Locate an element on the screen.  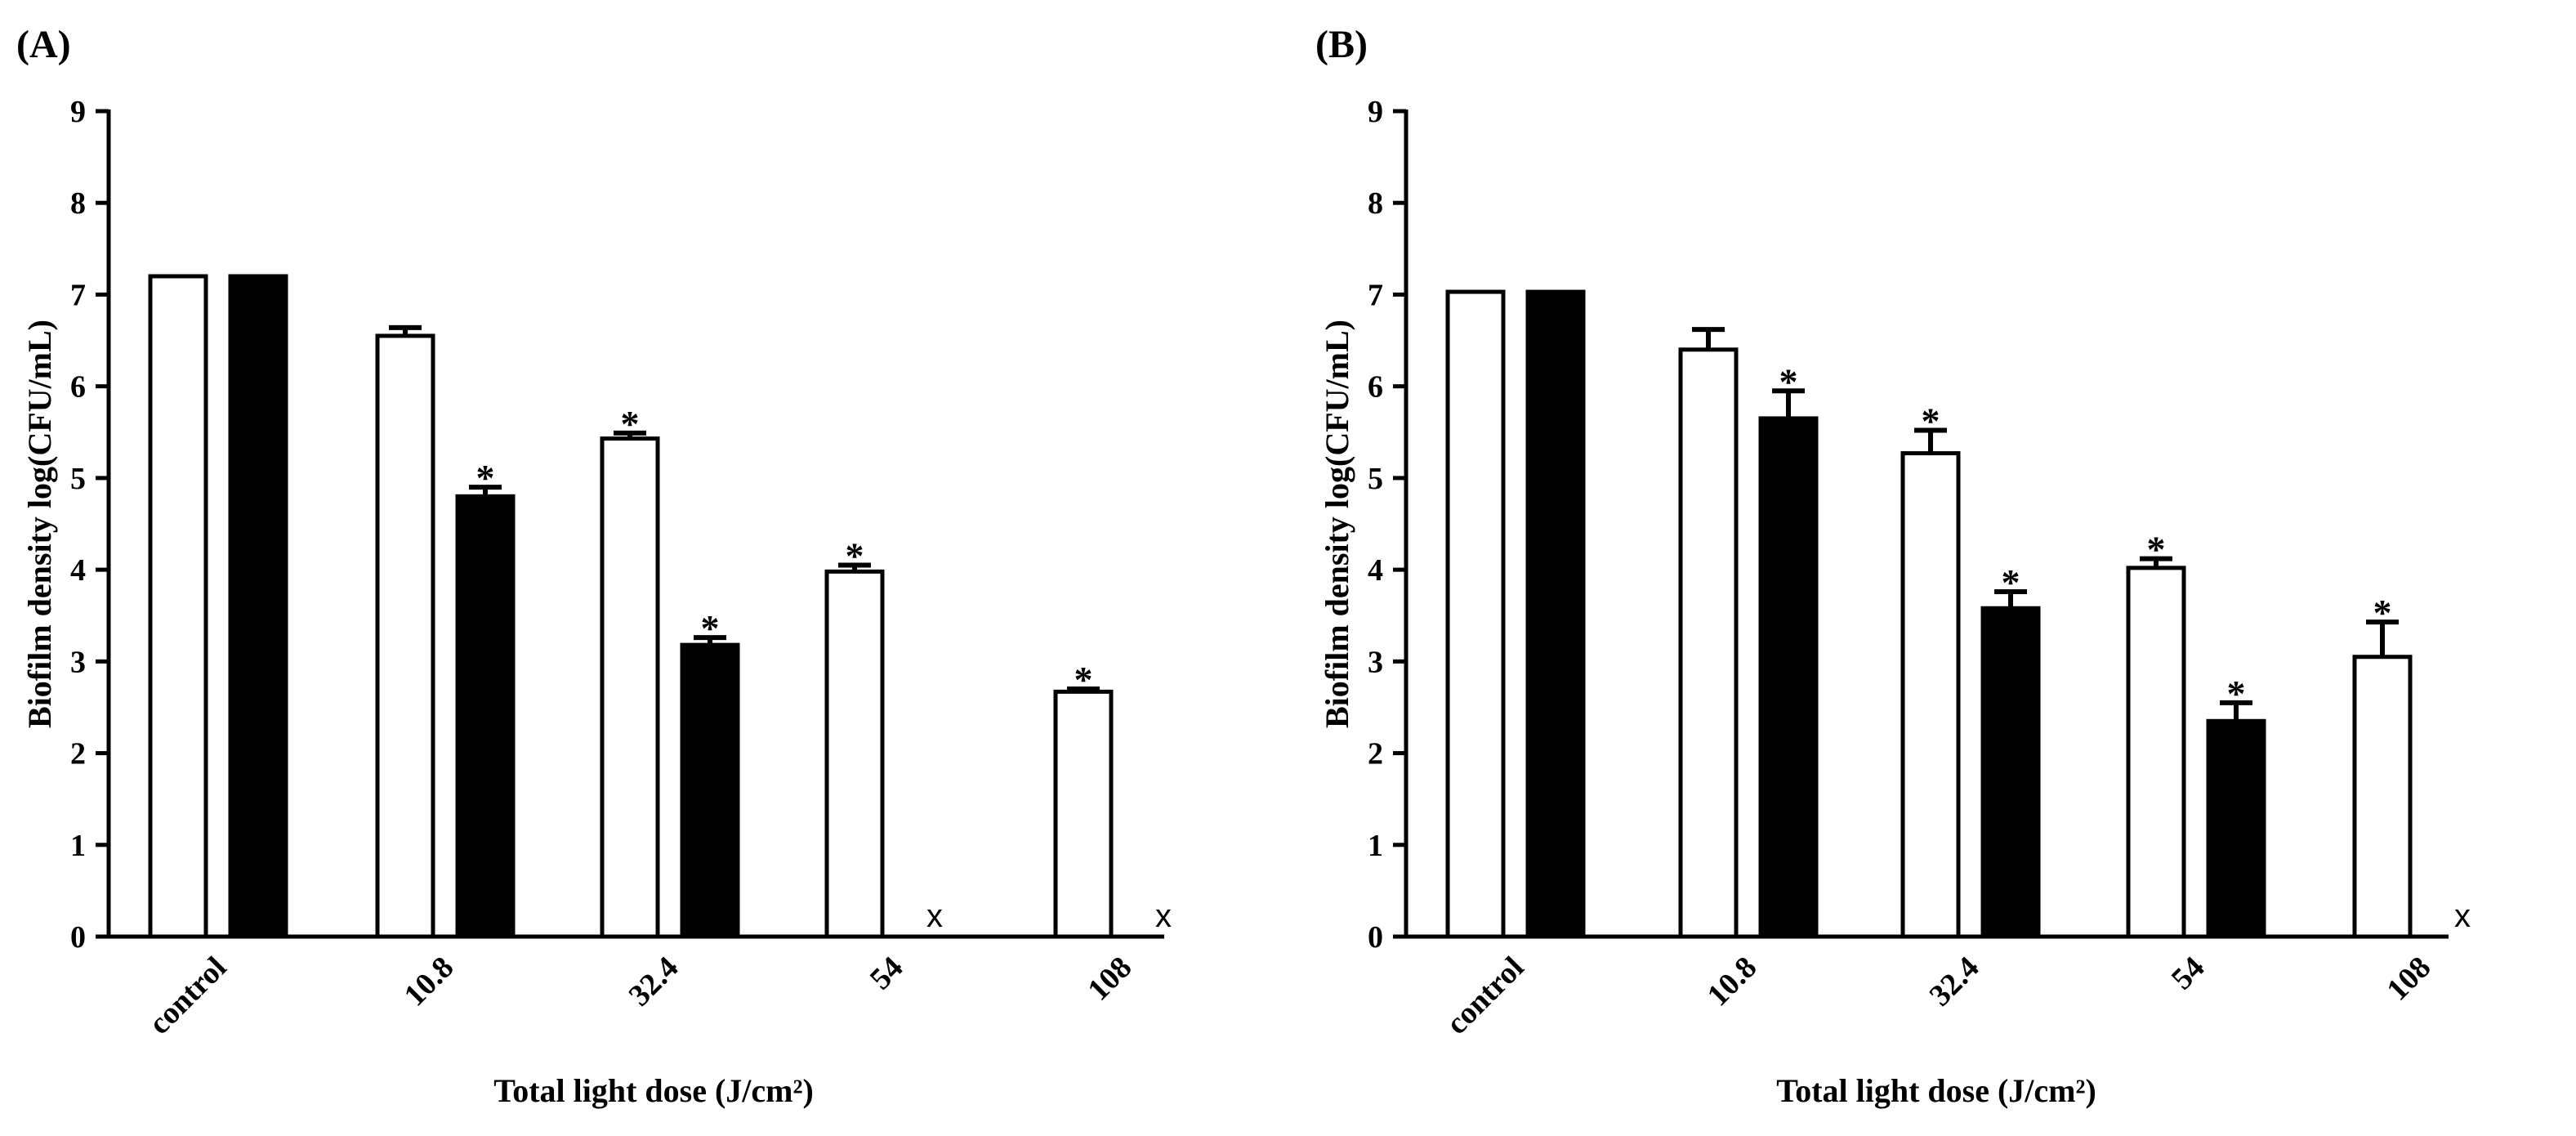
panel-label: (A) is located at coordinates (44, 44).